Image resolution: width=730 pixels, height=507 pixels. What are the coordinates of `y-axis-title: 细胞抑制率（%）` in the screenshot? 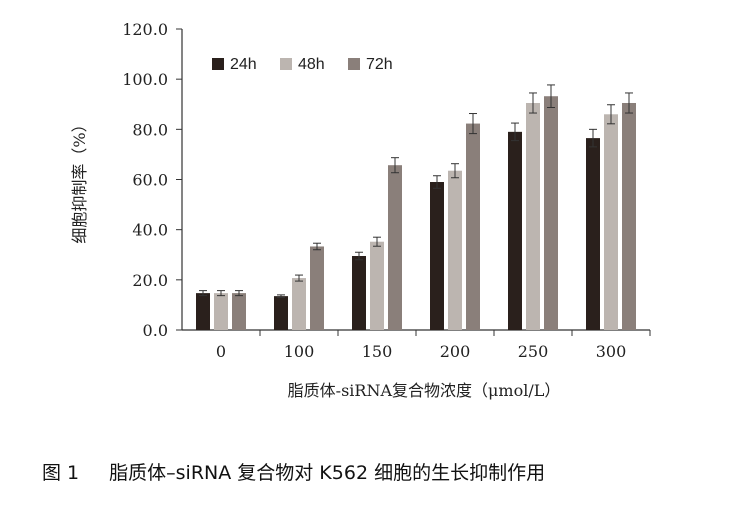 It's located at (79, 179).